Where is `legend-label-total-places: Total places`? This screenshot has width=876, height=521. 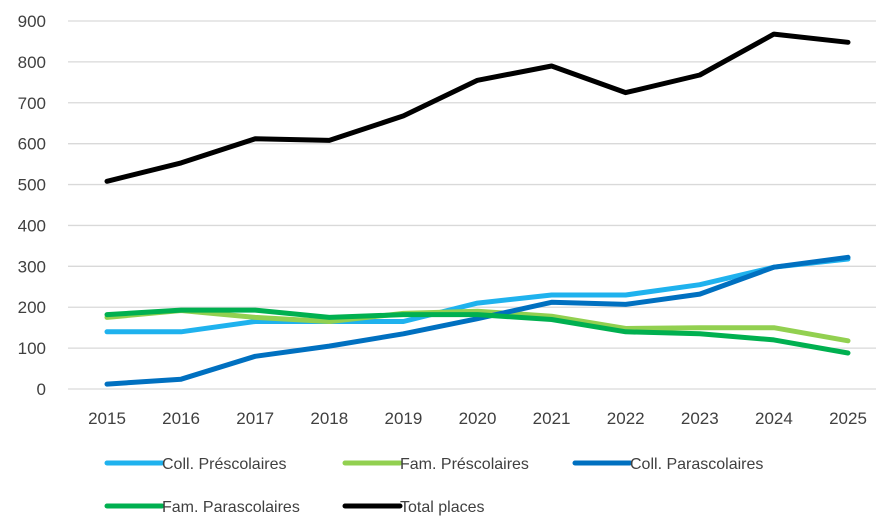
legend-label-total-places: Total places is located at coordinates (442, 507).